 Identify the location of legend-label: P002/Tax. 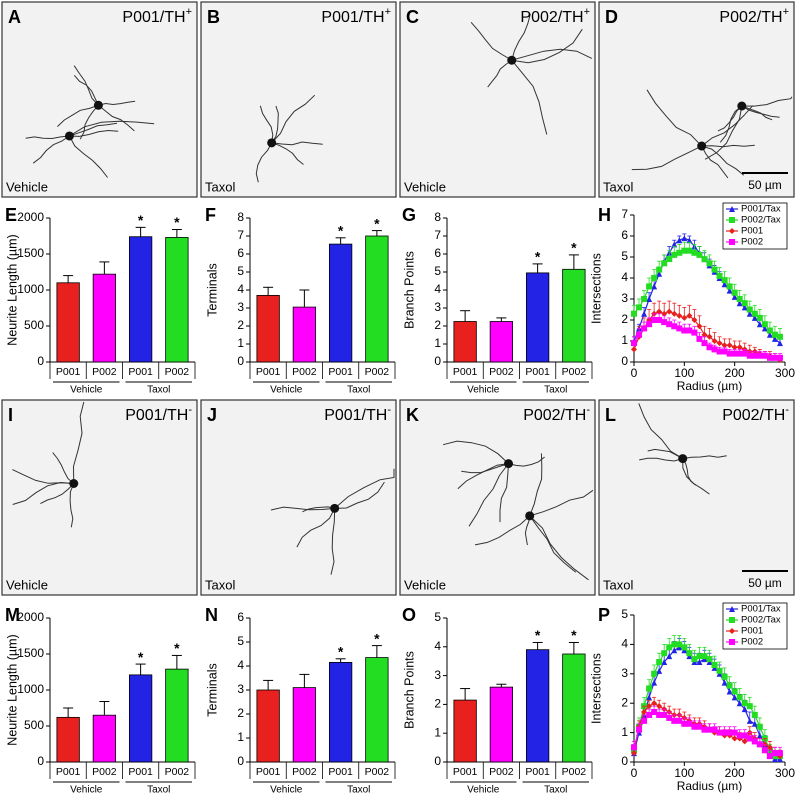
(761, 620).